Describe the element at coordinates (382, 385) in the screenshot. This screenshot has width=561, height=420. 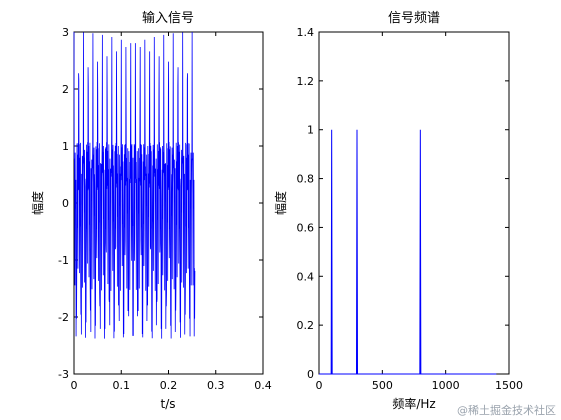
I see `signal-spectrum-xtick-label: 500` at that location.